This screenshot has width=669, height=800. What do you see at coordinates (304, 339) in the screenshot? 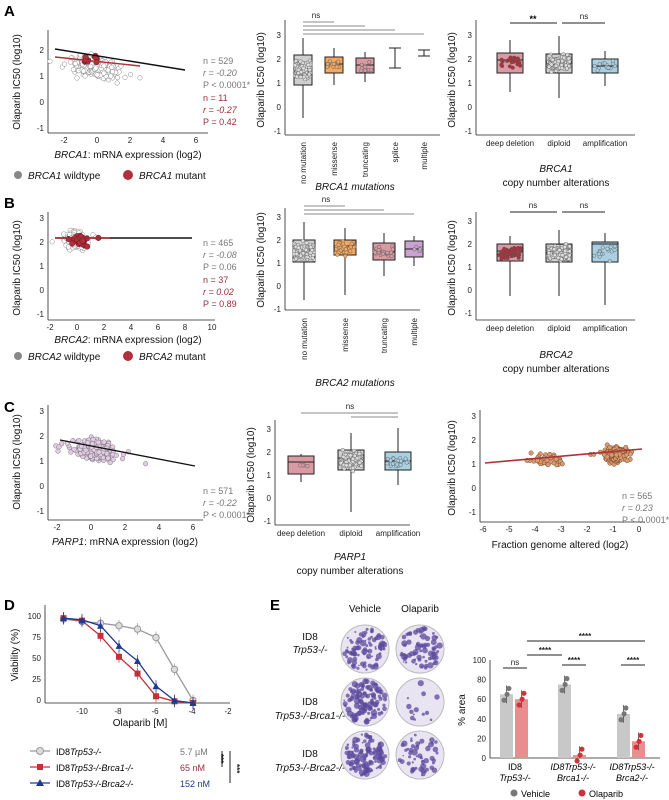
I see `bm-cat-0: no mutation` at bounding box center [304, 339].